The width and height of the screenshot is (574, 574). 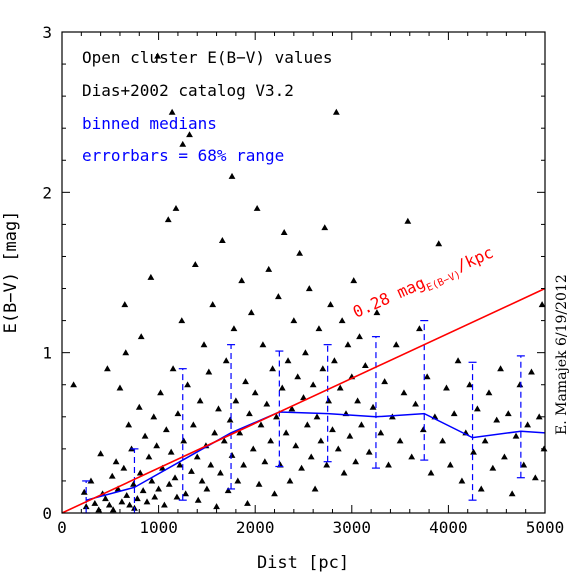 What do you see at coordinates (47, 32) in the screenshot?
I see `y-tick-label: 3` at bounding box center [47, 32].